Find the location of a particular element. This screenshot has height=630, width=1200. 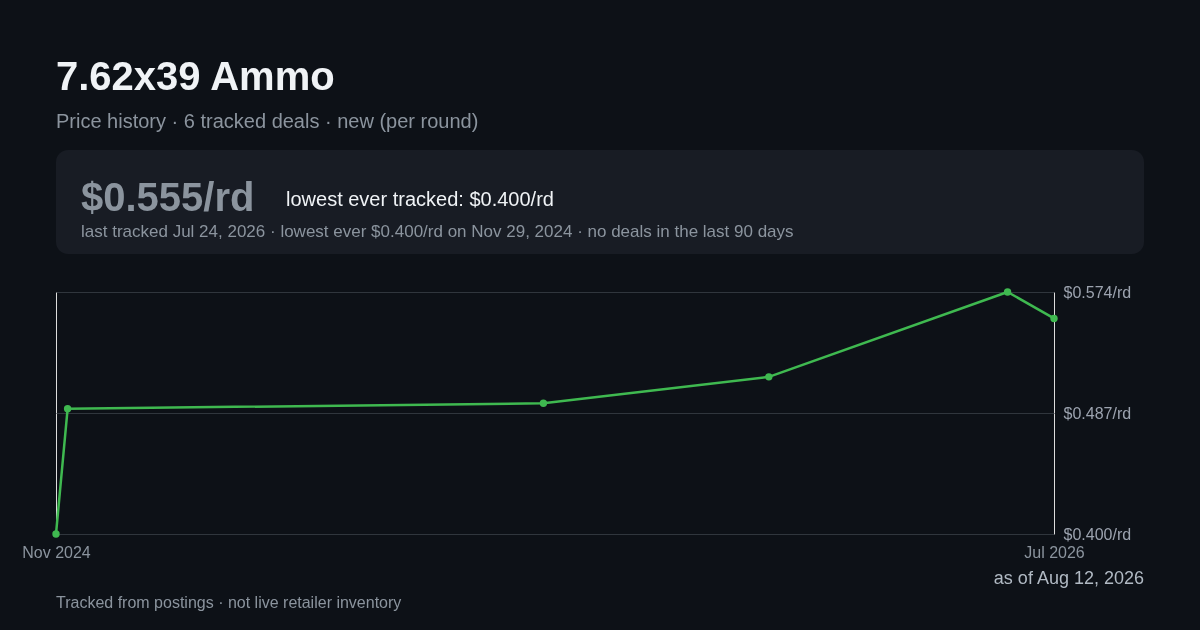

text: Tracked from postings · not live retailer inventory is located at coordinates (229, 602).